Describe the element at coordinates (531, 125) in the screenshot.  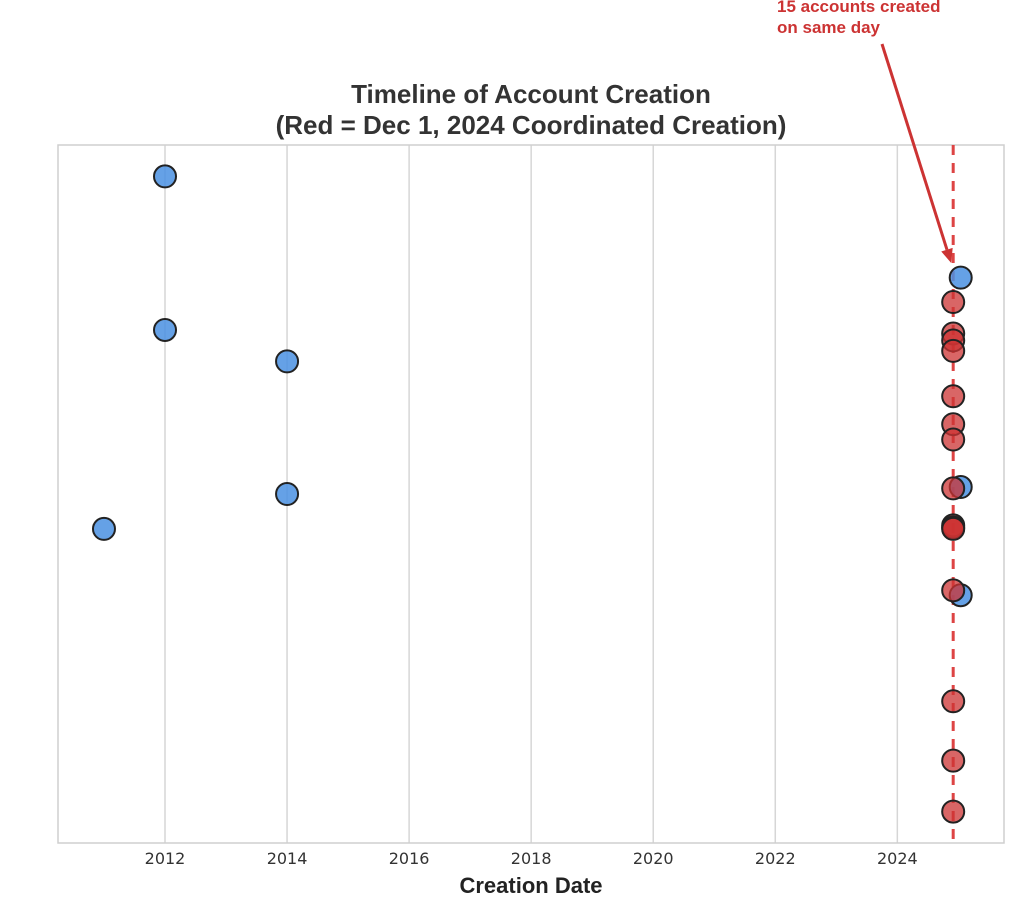
I see `chart-subtitle: (Red = Dec 1, 2024 Coordinated Creation)` at that location.